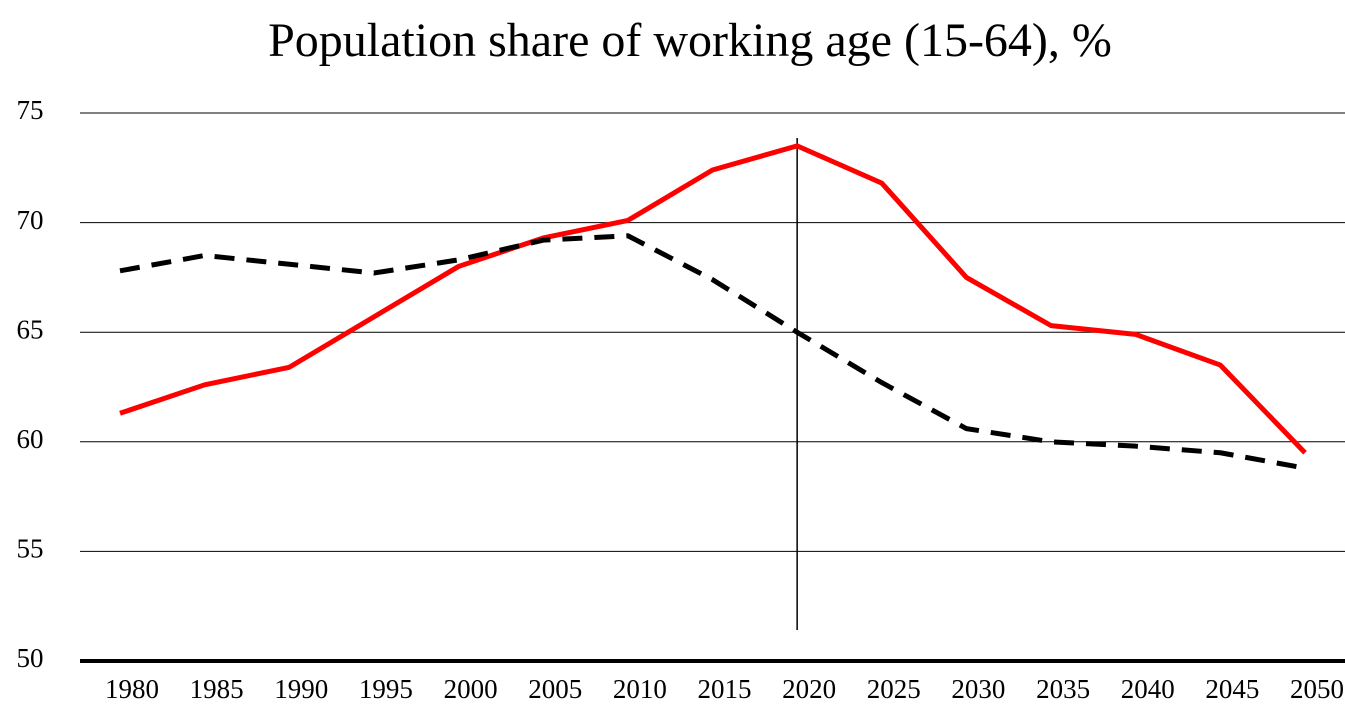 This screenshot has height=721, width=1345. I want to click on y-tick-label: 65, so click(30, 329).